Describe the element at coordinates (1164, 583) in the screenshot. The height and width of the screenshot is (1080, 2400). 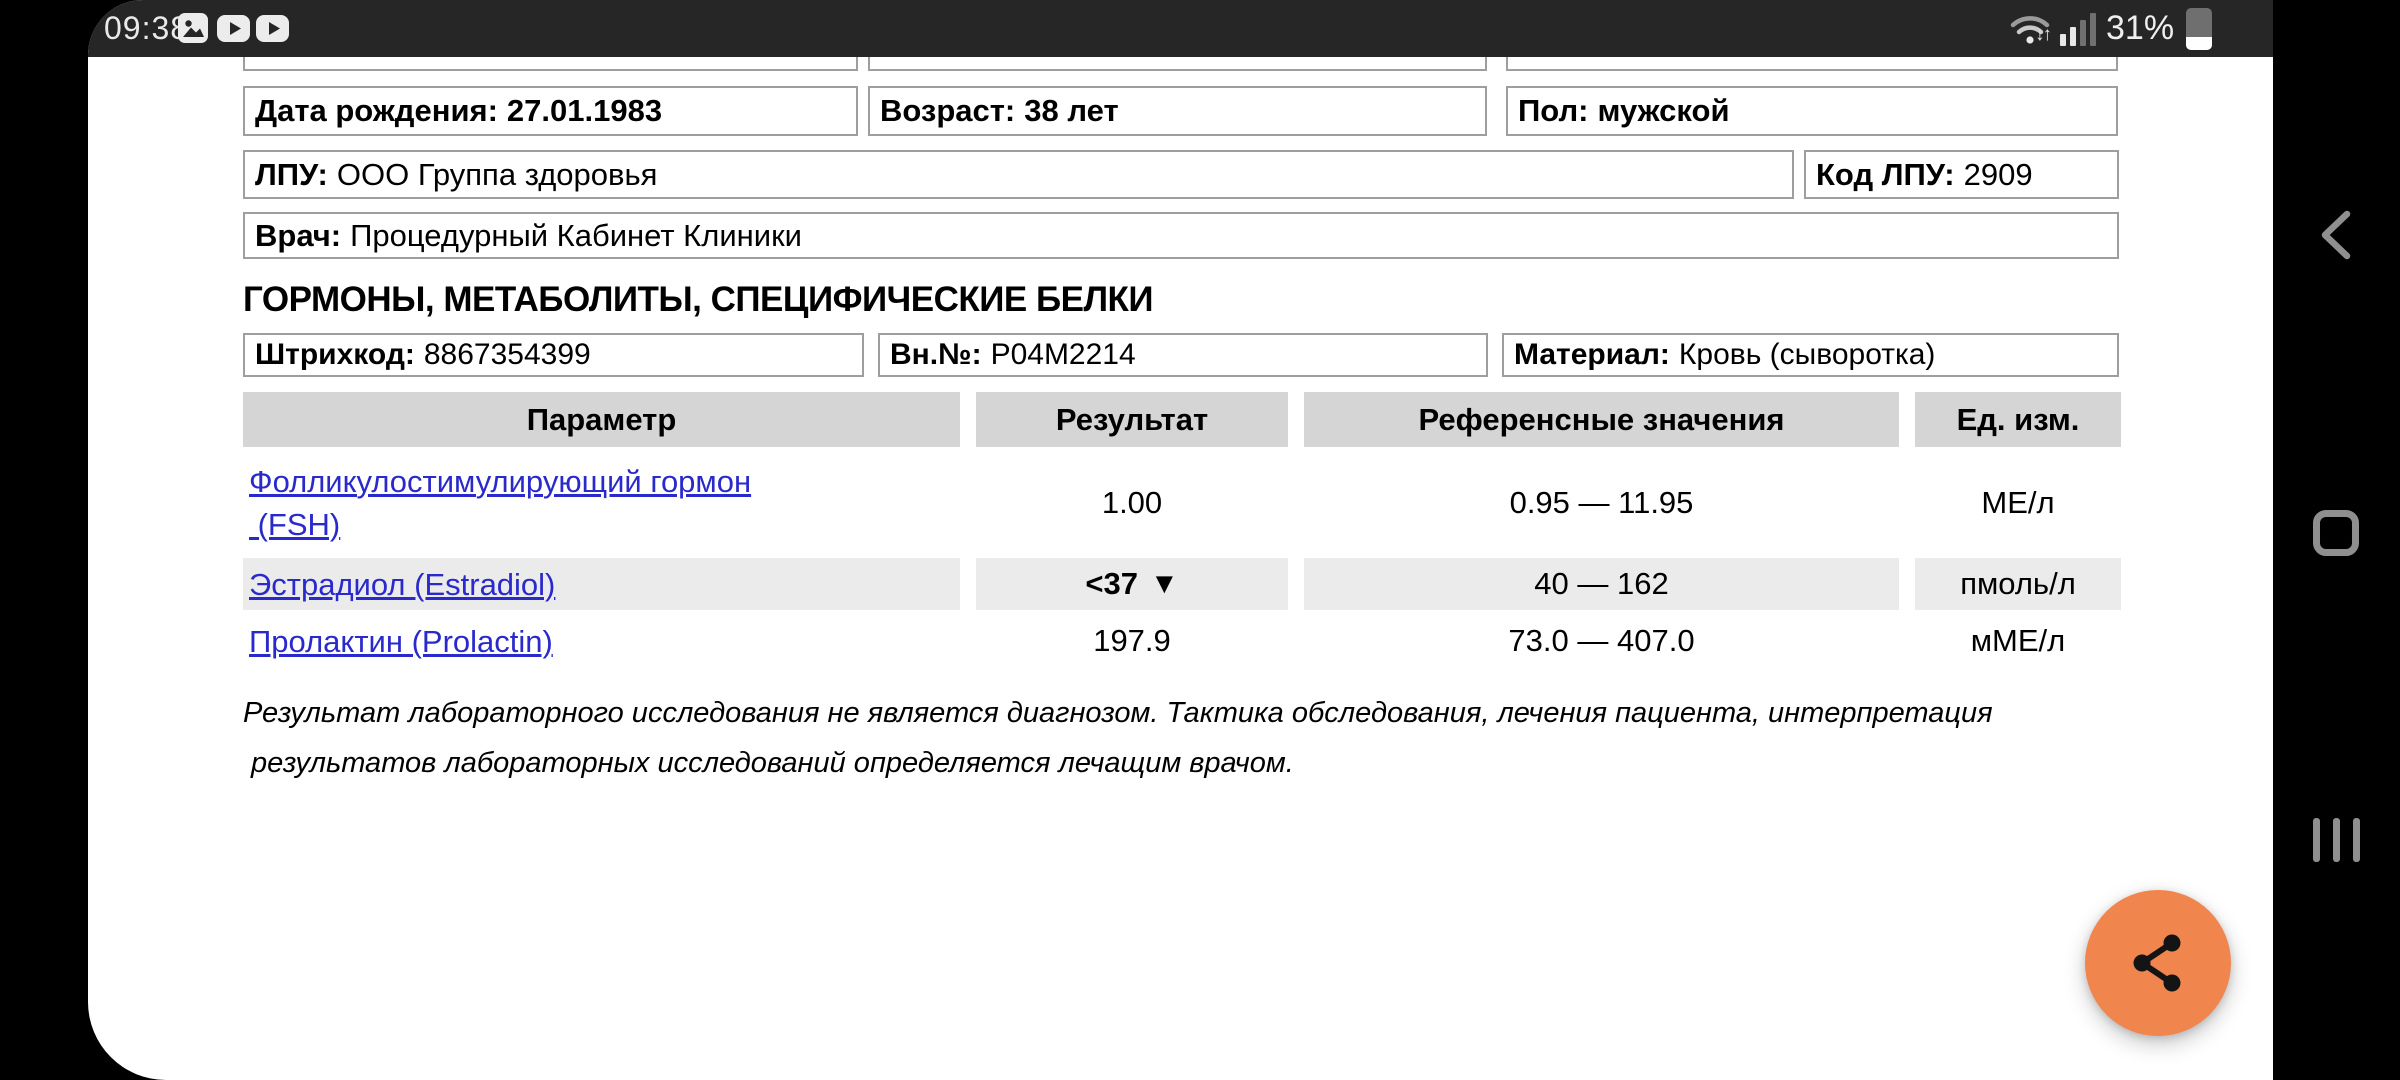
I see `low-value-arrow-icon: ▼` at that location.